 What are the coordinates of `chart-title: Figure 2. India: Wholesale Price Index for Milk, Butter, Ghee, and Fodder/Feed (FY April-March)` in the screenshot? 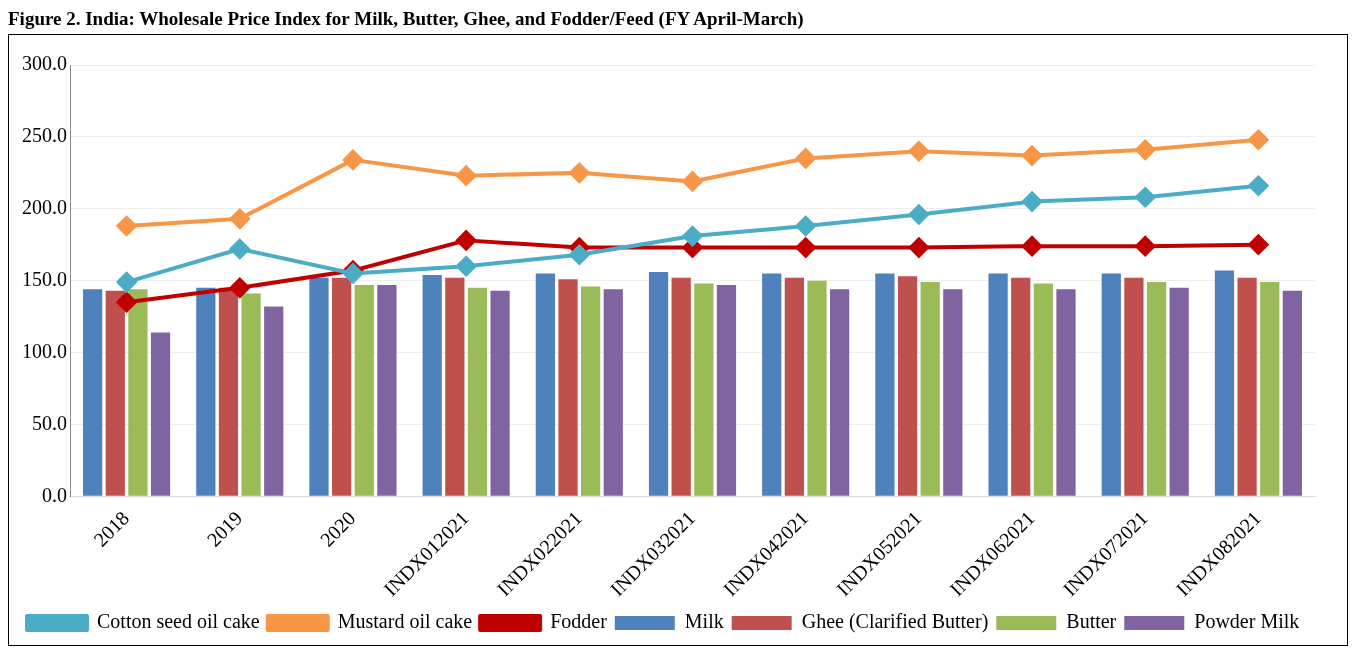 It's located at (406, 19).